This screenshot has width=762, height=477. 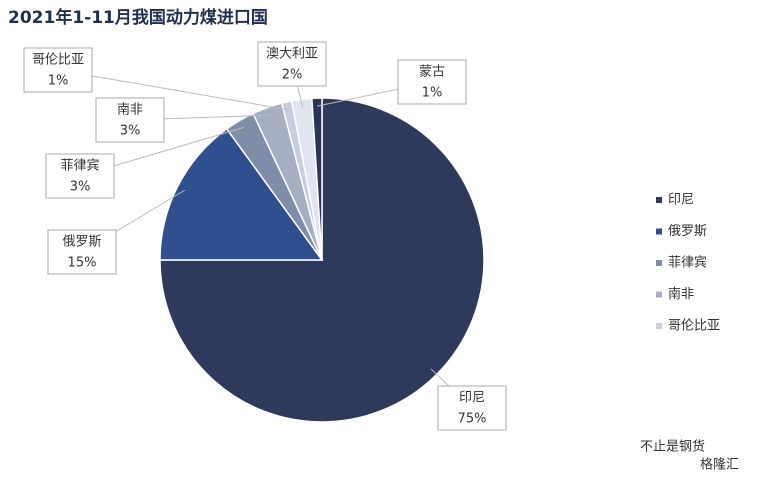 I want to click on leader-line, so click(x=173, y=90).